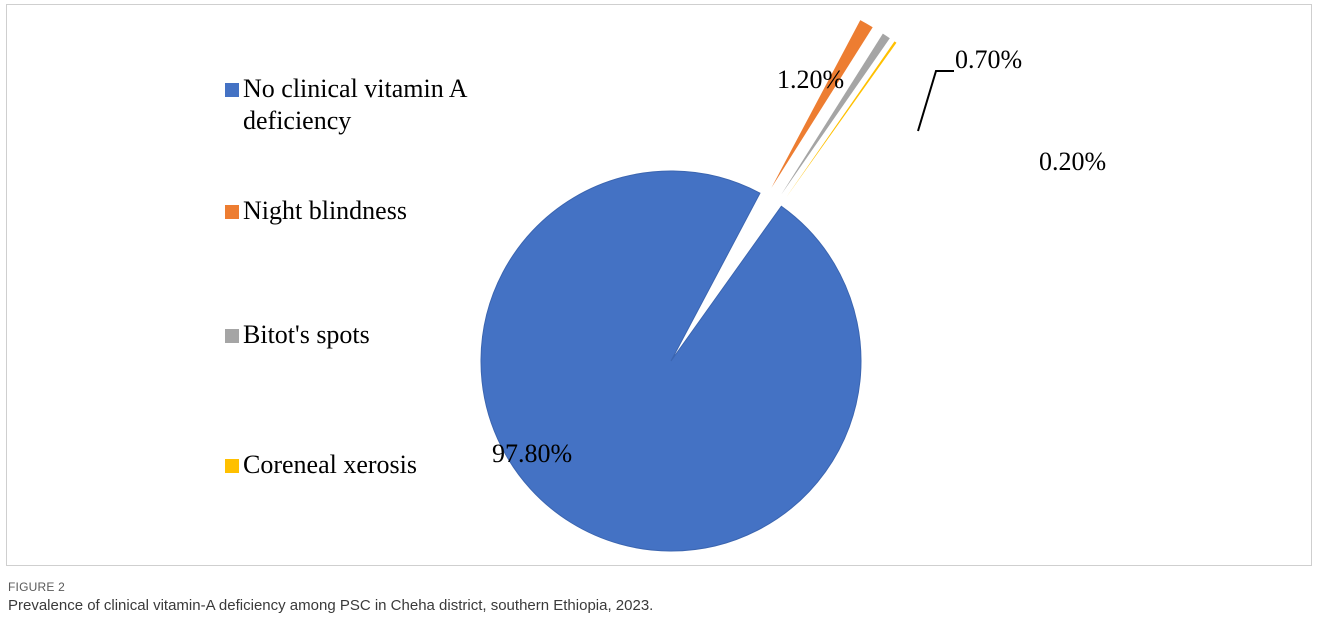 Image resolution: width=1318 pixels, height=644 pixels. What do you see at coordinates (811, 79) in the screenshot?
I see `data-label-night-blindness: 1.20%` at bounding box center [811, 79].